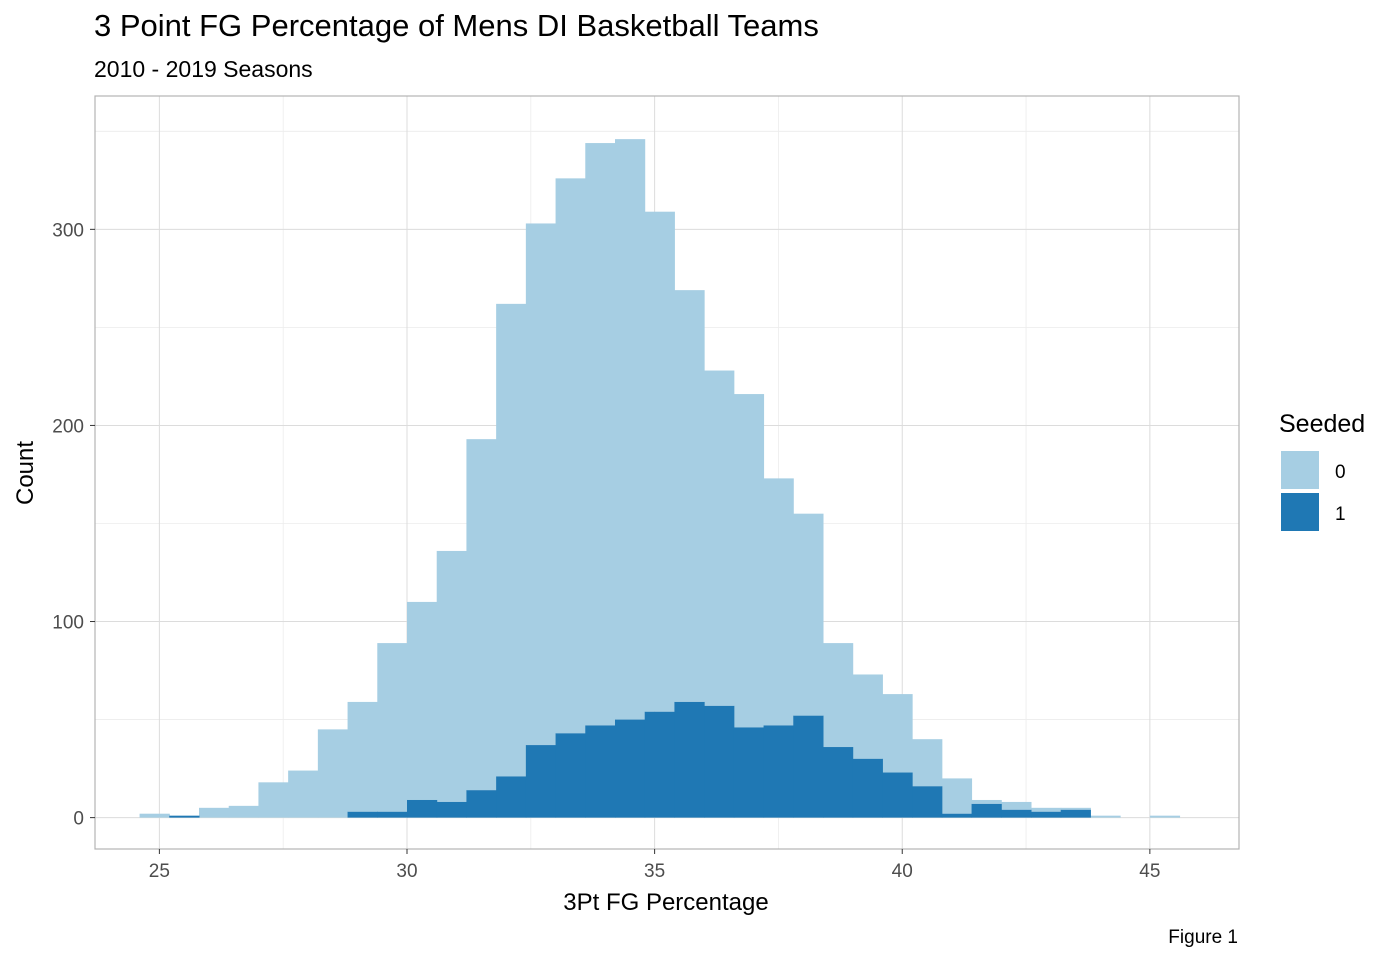  Describe the element at coordinates (68, 230) in the screenshot. I see `y-tick-label: 300` at that location.